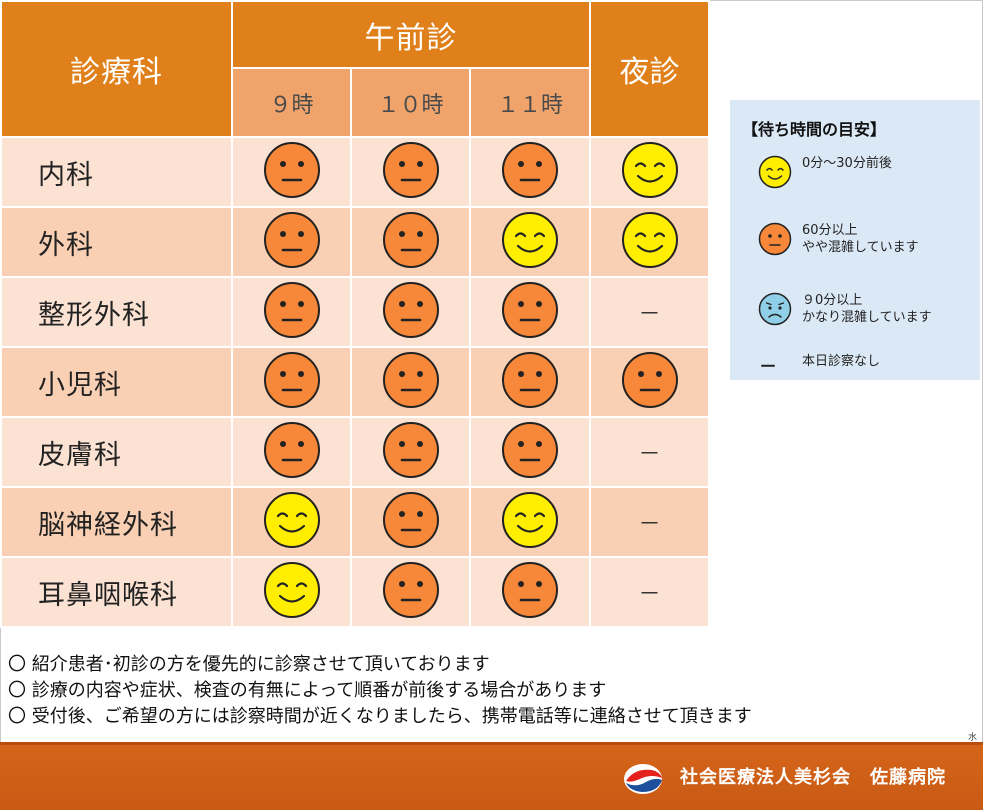  I want to click on legend-title: 【待ち時間の目安】, so click(814, 129).